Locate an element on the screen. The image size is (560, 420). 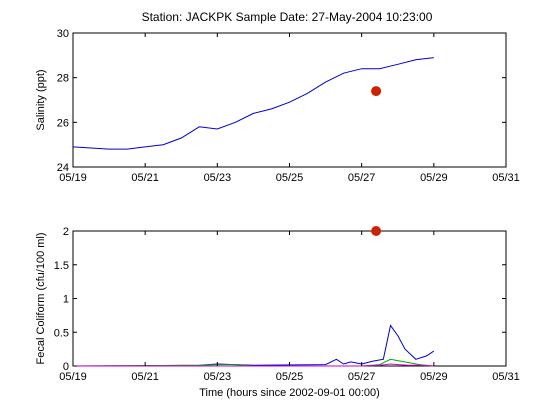
y-tick-label: 1.5 is located at coordinates (61, 266).